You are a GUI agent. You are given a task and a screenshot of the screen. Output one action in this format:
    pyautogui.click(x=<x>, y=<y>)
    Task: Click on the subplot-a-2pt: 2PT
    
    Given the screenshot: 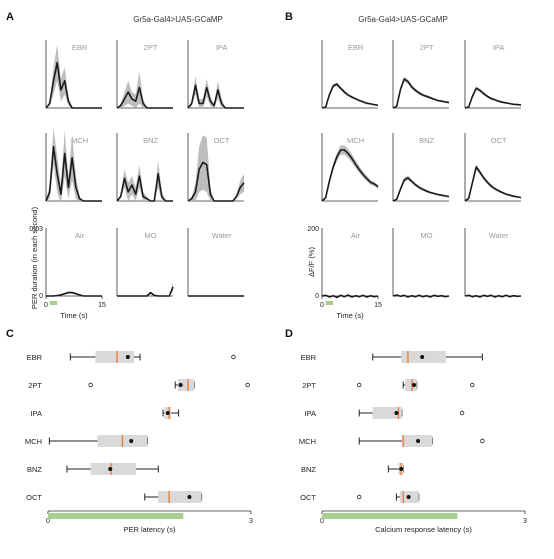 What is the action you would take?
    pyautogui.click(x=144, y=74)
    